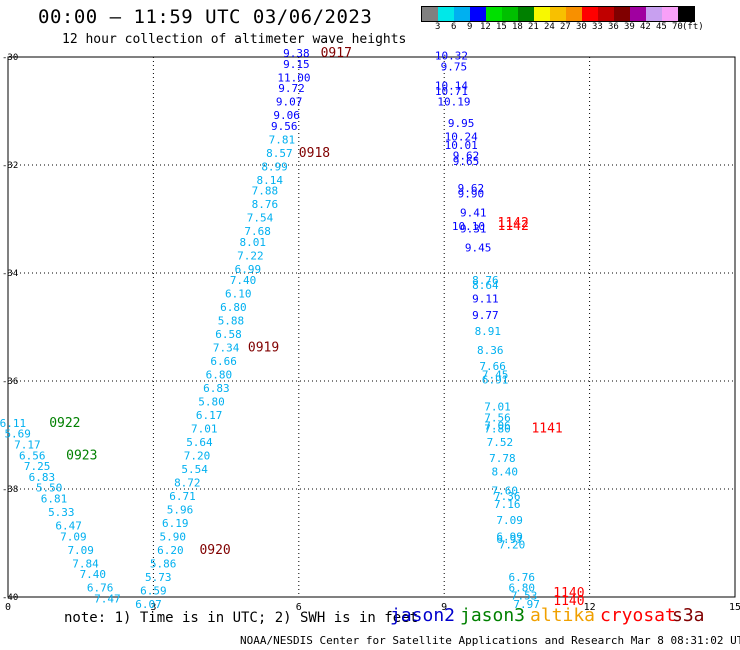 The height and width of the screenshot is (650, 740). Describe the element at coordinates (260, 218) in the screenshot. I see `data-point-label: 7.54` at that location.